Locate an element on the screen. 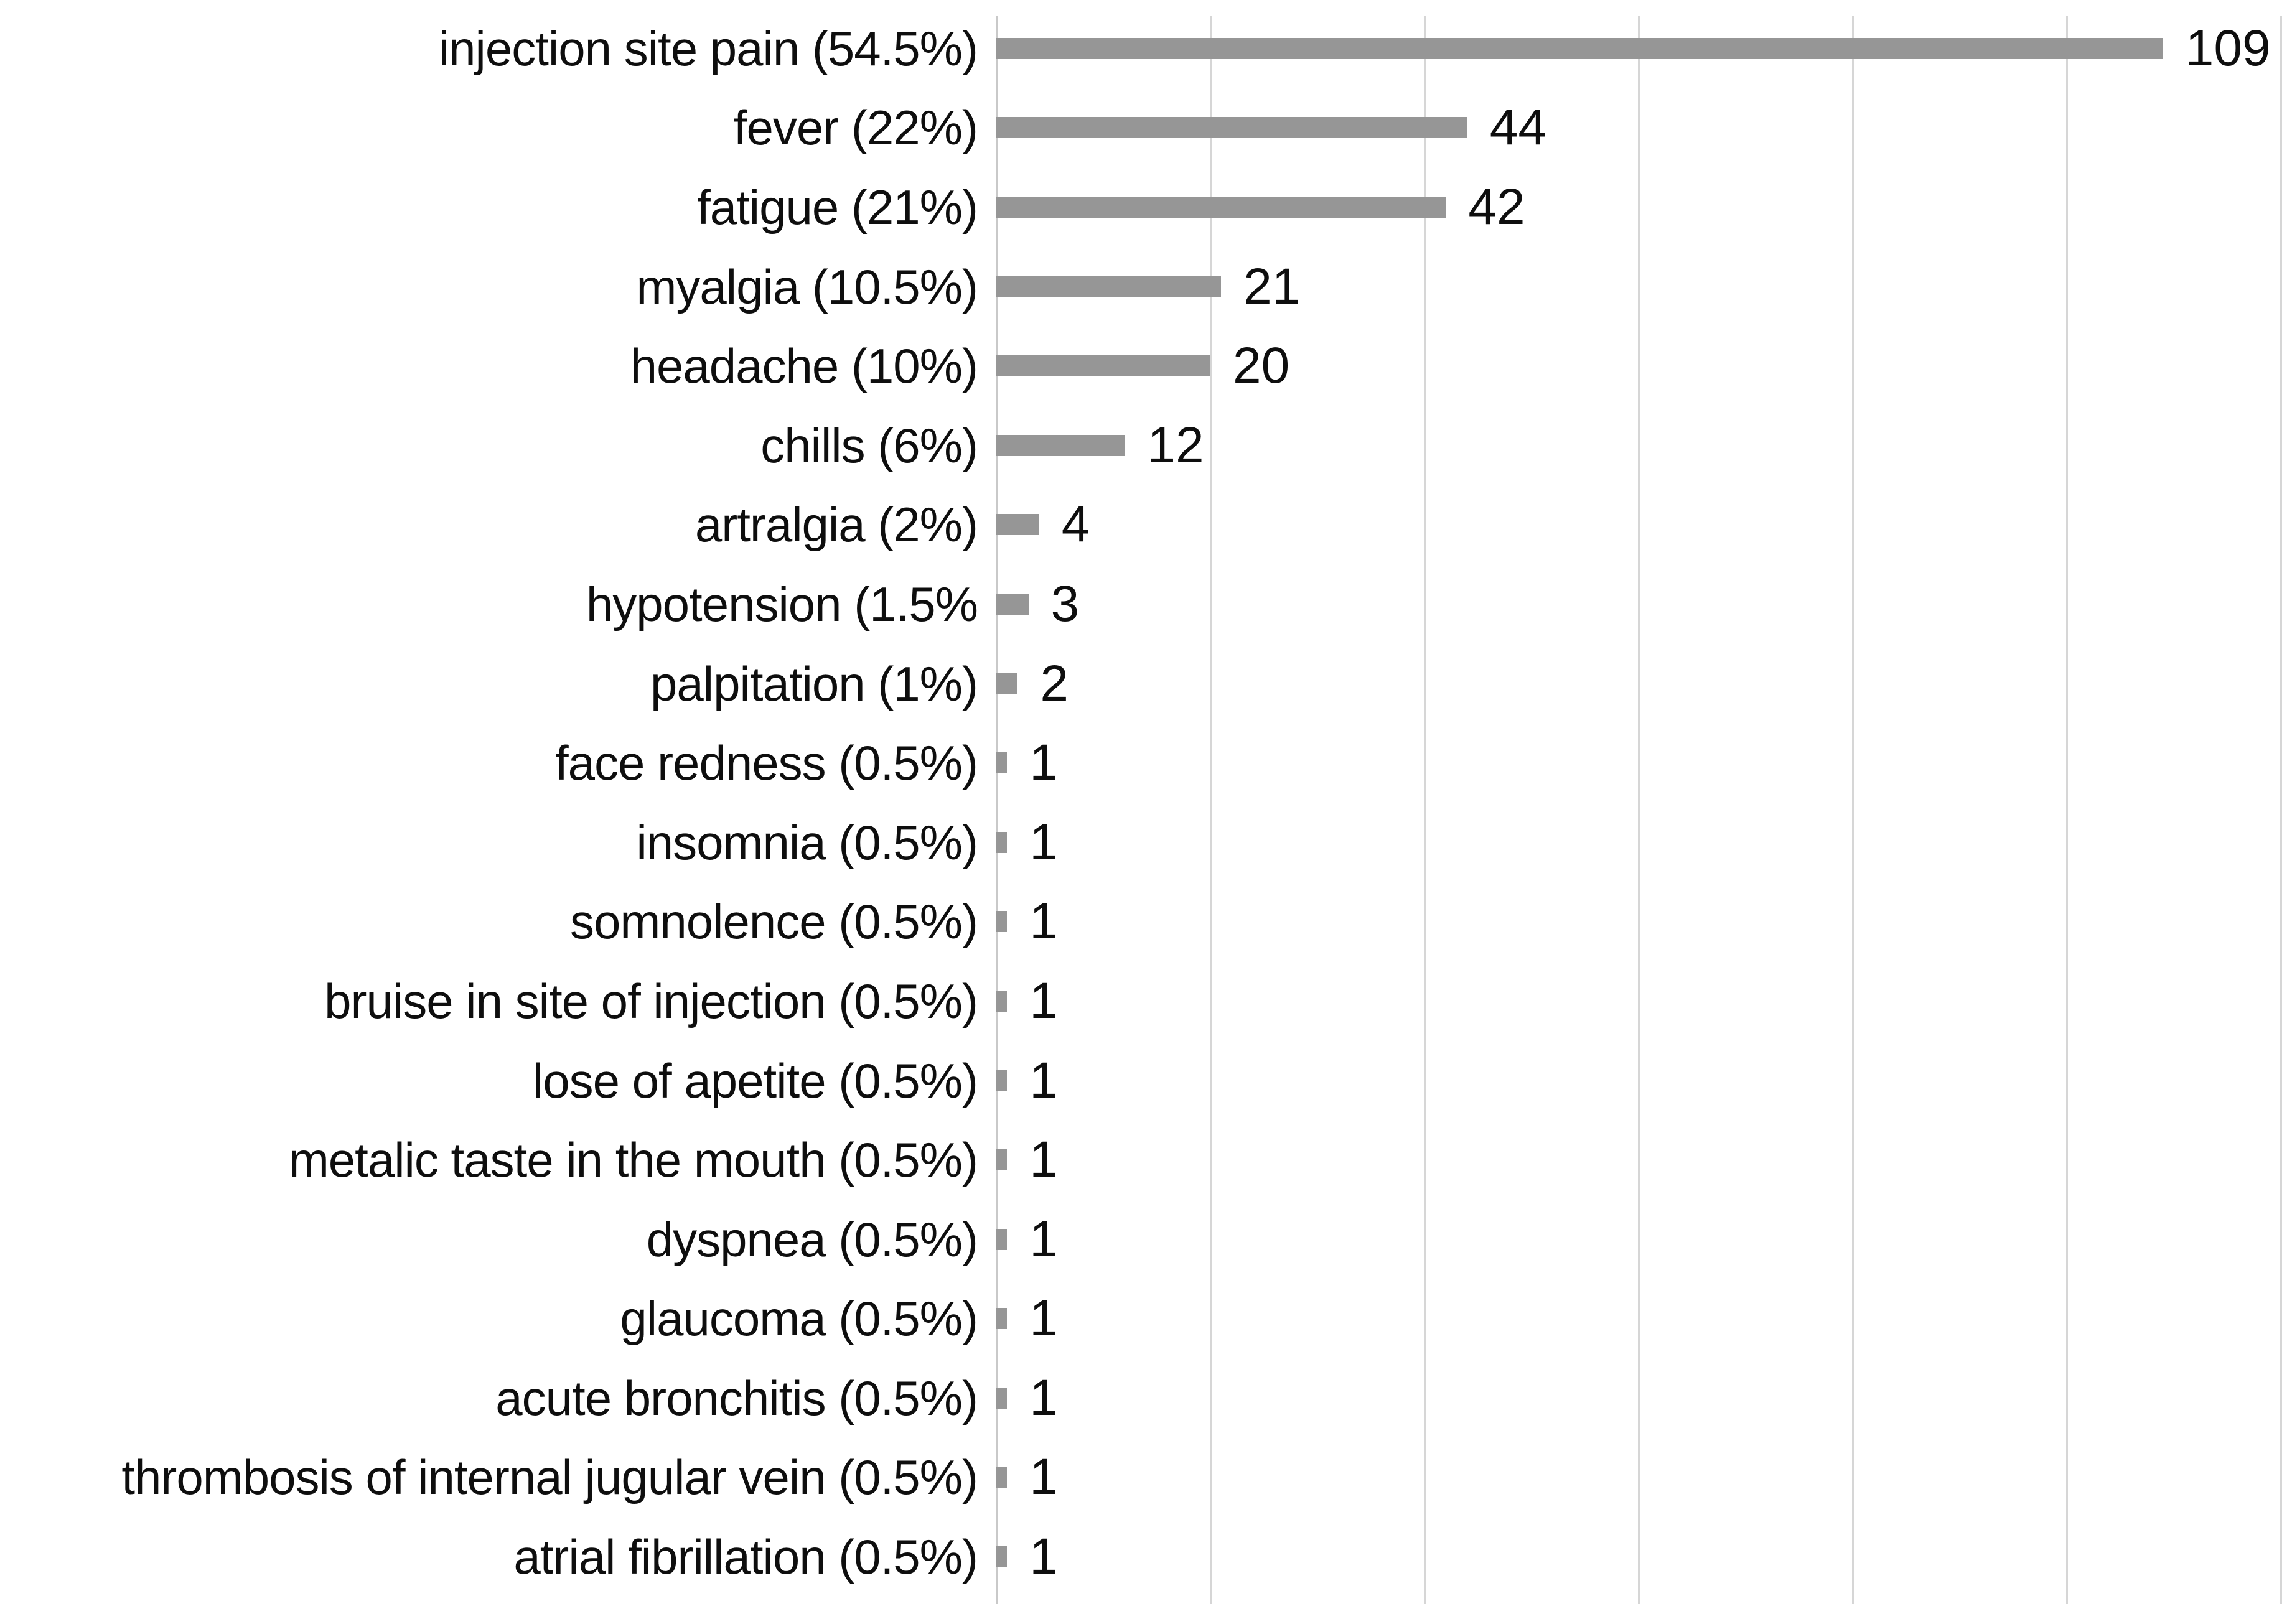 Image resolution: width=2287 pixels, height=1624 pixels. value-label: 4 is located at coordinates (1075, 524).